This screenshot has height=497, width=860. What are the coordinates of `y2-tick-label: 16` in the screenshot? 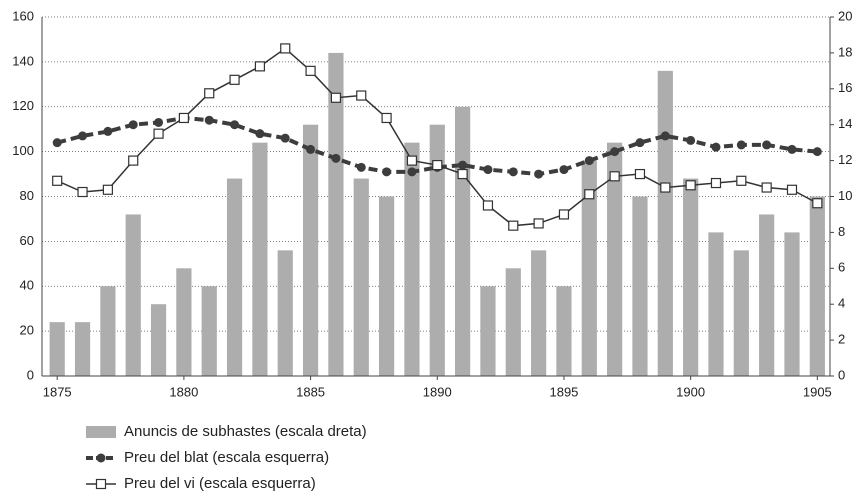 It's located at (845, 87).